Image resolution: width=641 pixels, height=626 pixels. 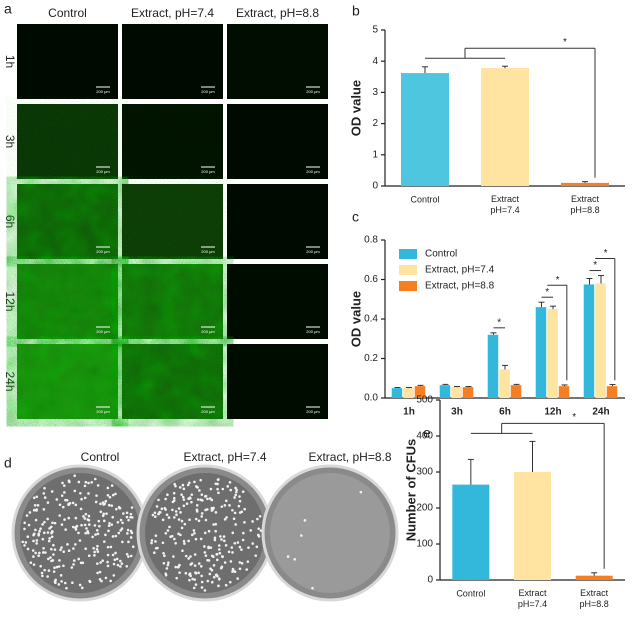 I want to click on dish-label: Extract, pH=8.8, so click(x=349, y=457).